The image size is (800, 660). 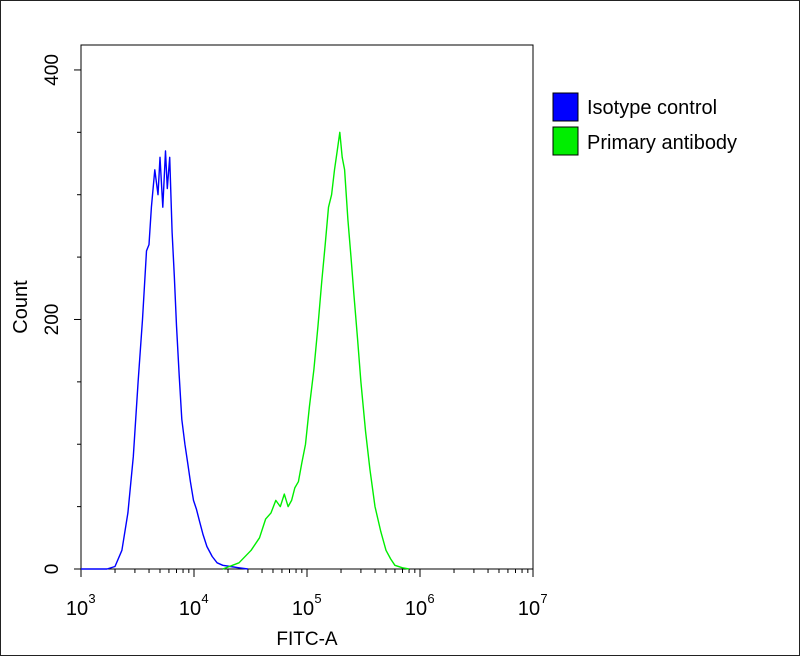 What do you see at coordinates (543, 598) in the screenshot?
I see `x-tick-exponent-7: 7` at bounding box center [543, 598].